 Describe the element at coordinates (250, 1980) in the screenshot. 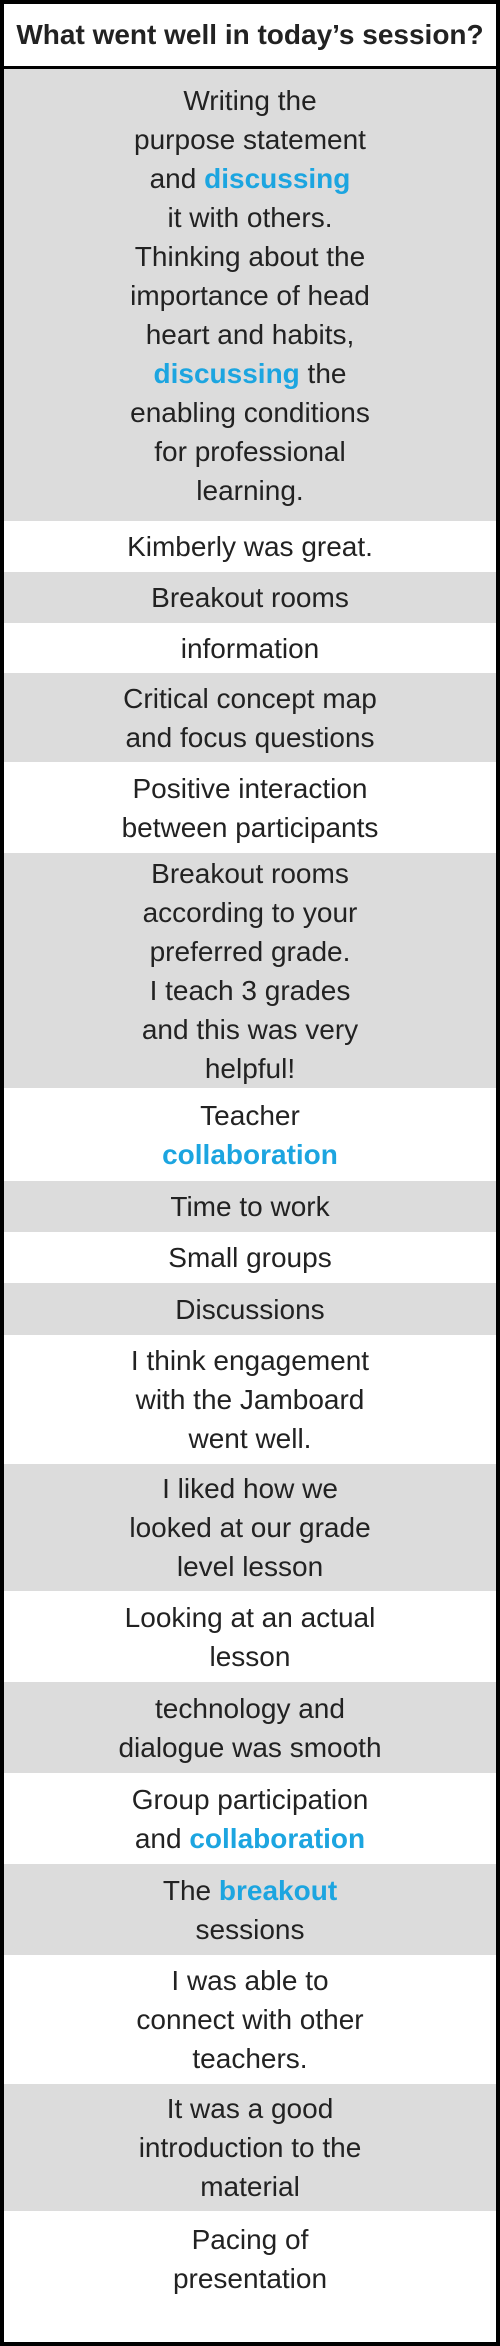

I see `response-segment: I was able to` at that location.